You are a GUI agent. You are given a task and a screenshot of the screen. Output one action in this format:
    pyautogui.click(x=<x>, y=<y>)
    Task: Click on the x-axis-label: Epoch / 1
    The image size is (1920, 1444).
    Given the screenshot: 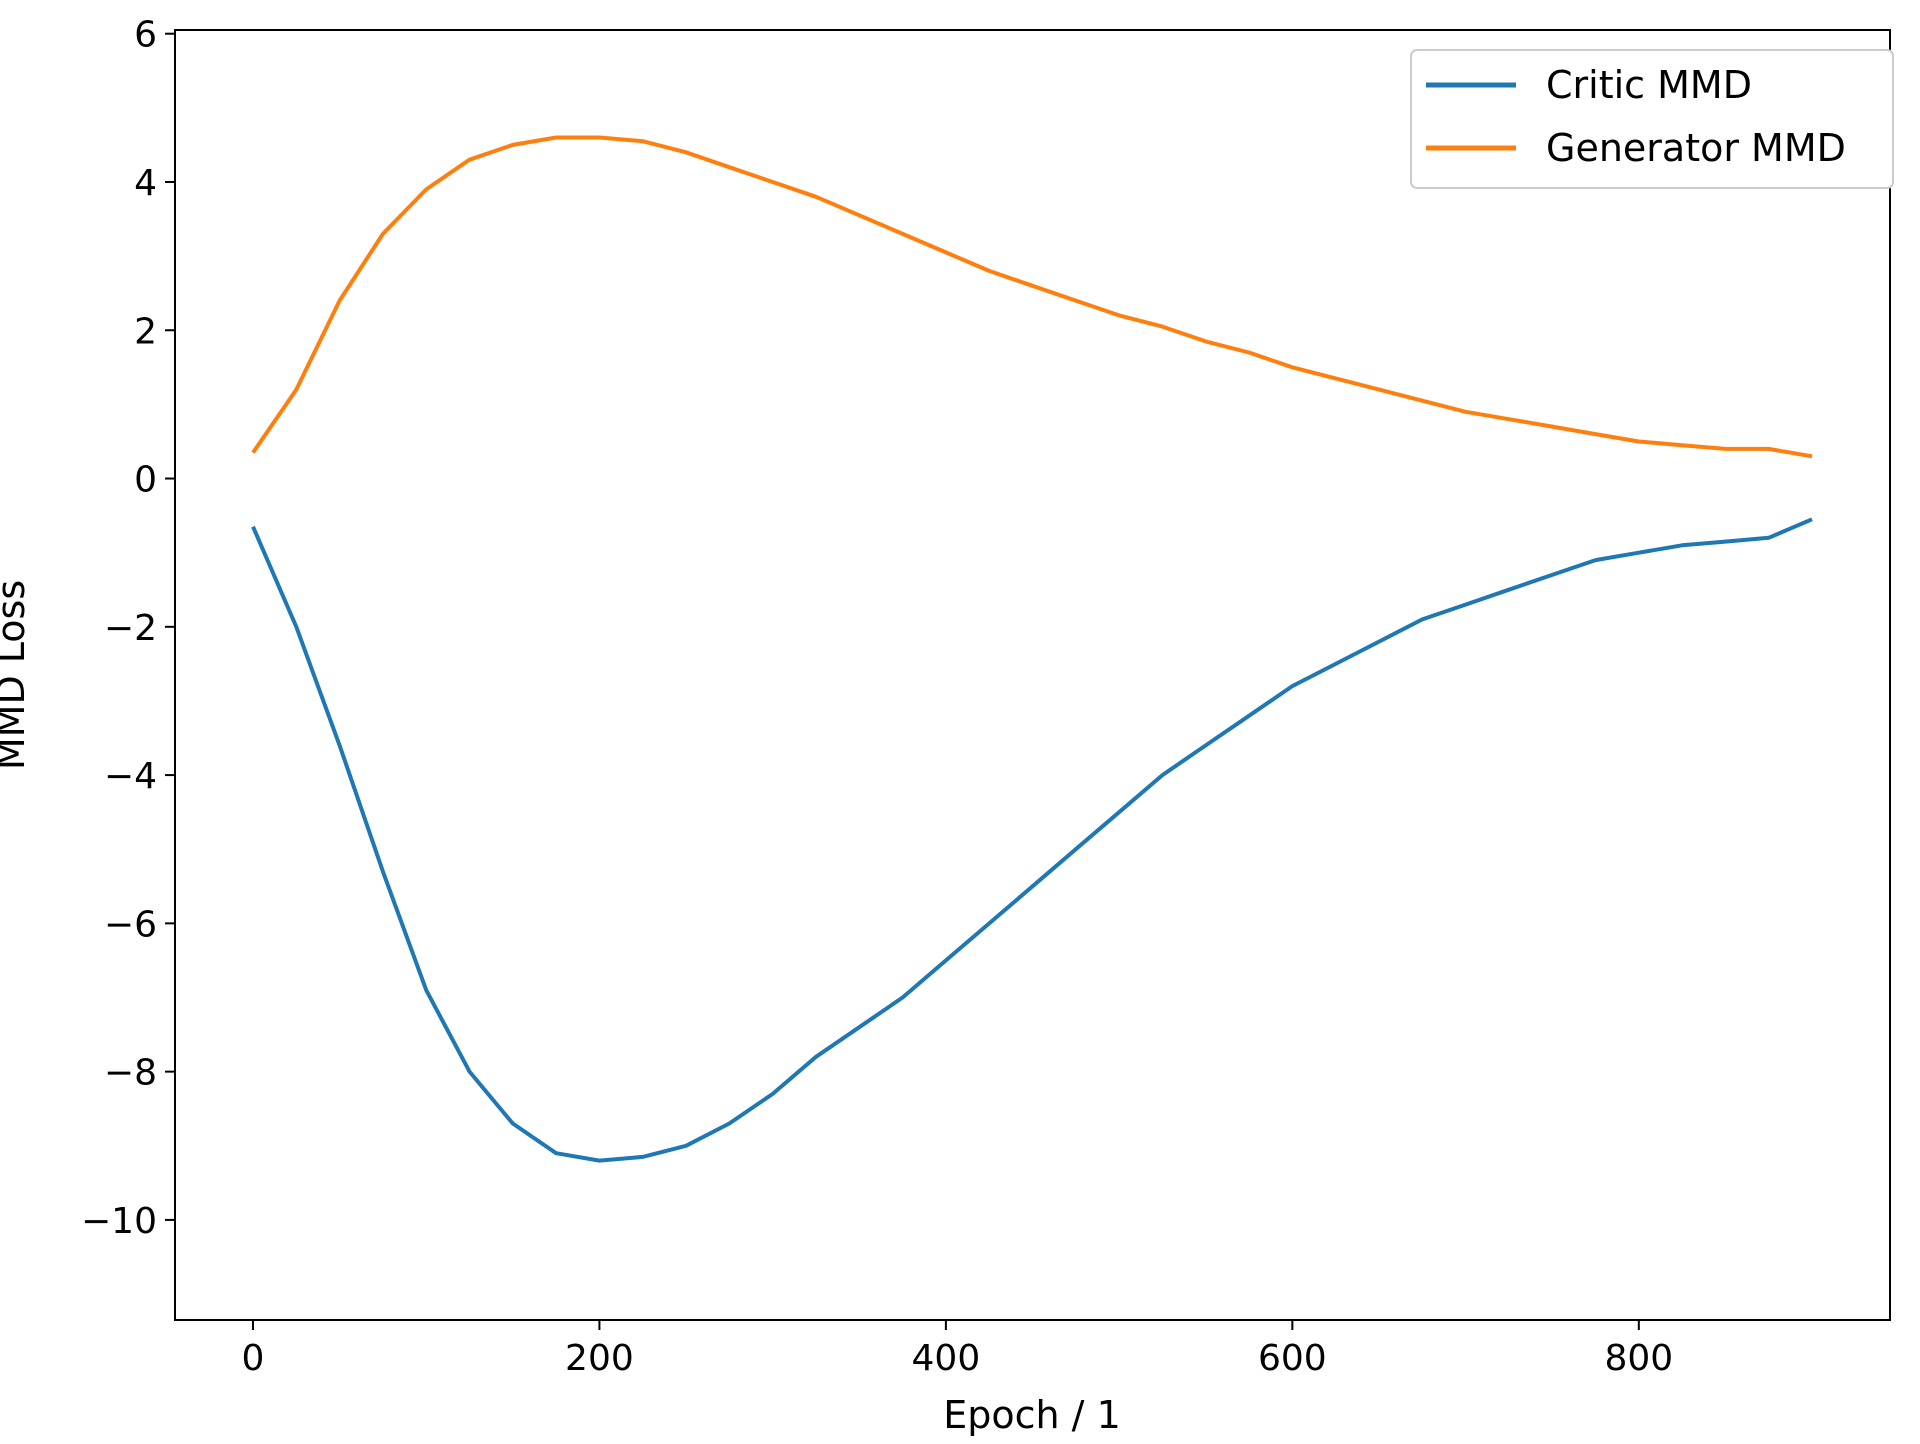 What is the action you would take?
    pyautogui.click(x=1032, y=1415)
    